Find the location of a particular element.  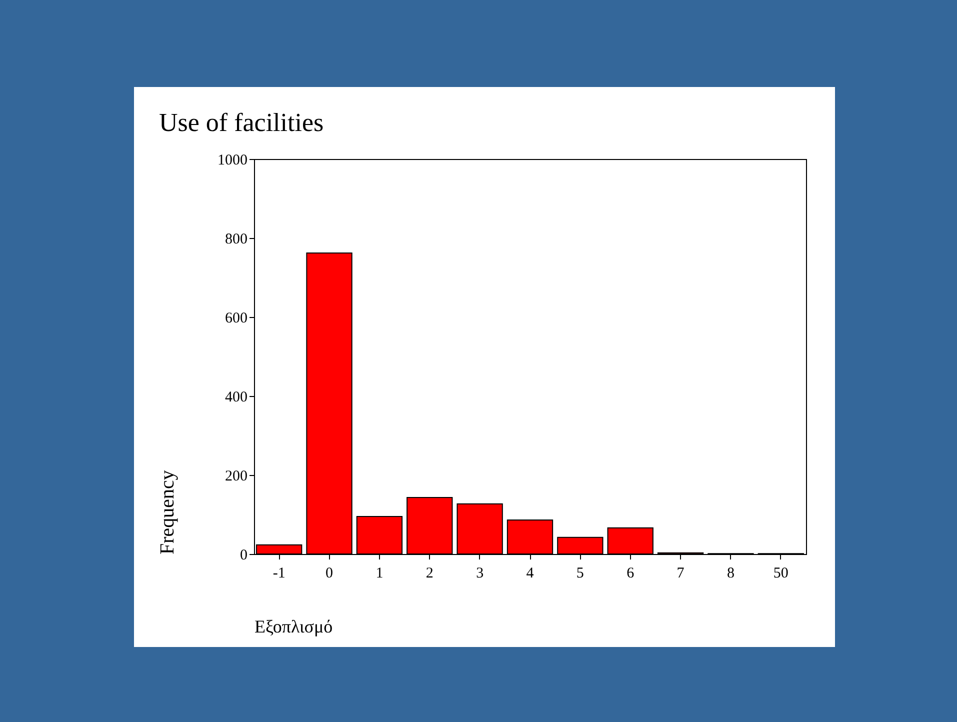

y-axis-title: Frequency is located at coordinates (167, 512).